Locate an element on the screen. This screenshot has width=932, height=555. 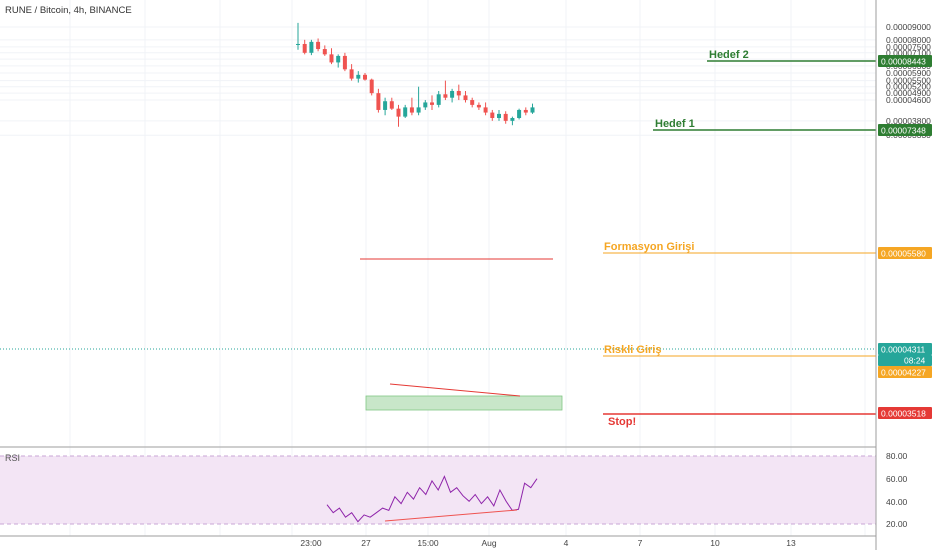
rsi-label: RSI is located at coordinates (12, 458).